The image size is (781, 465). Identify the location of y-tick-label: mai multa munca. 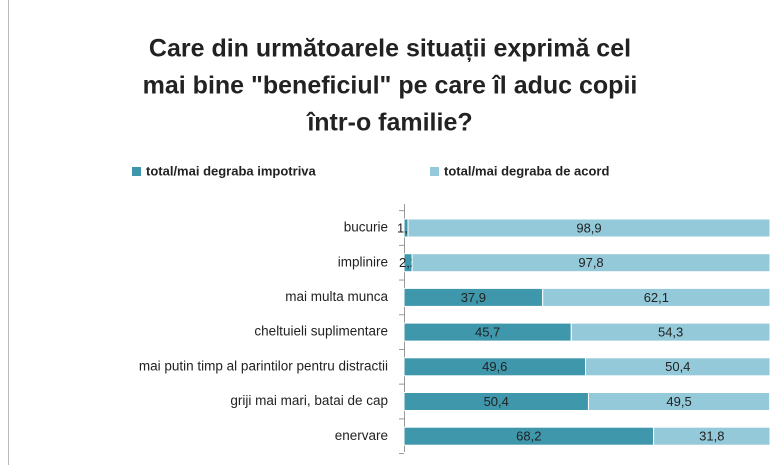
(336, 296).